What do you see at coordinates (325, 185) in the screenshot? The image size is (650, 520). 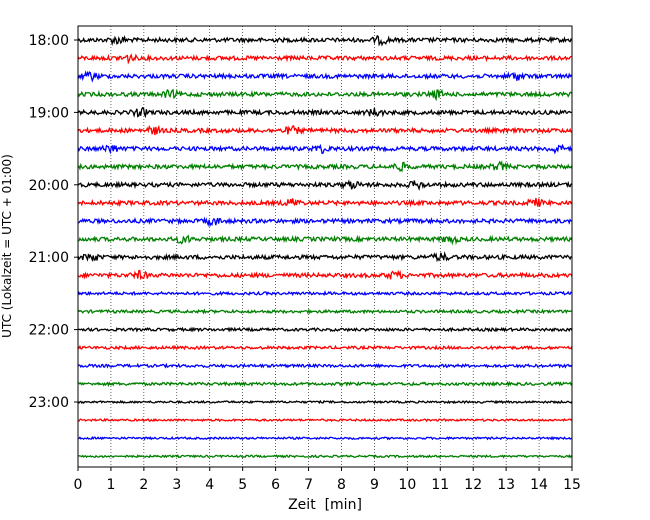 I see `trace-2000` at bounding box center [325, 185].